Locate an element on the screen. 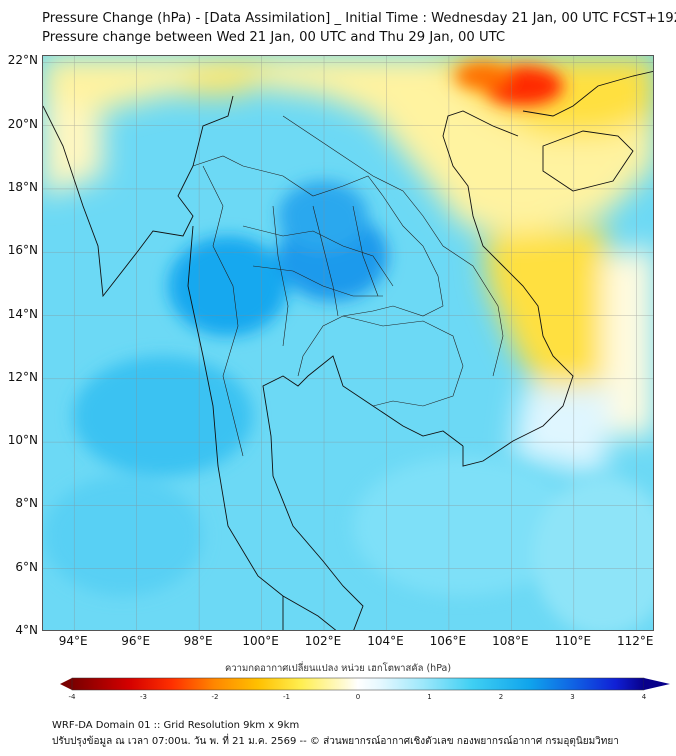  colorbar-tick-label: 0 is located at coordinates (358, 697).